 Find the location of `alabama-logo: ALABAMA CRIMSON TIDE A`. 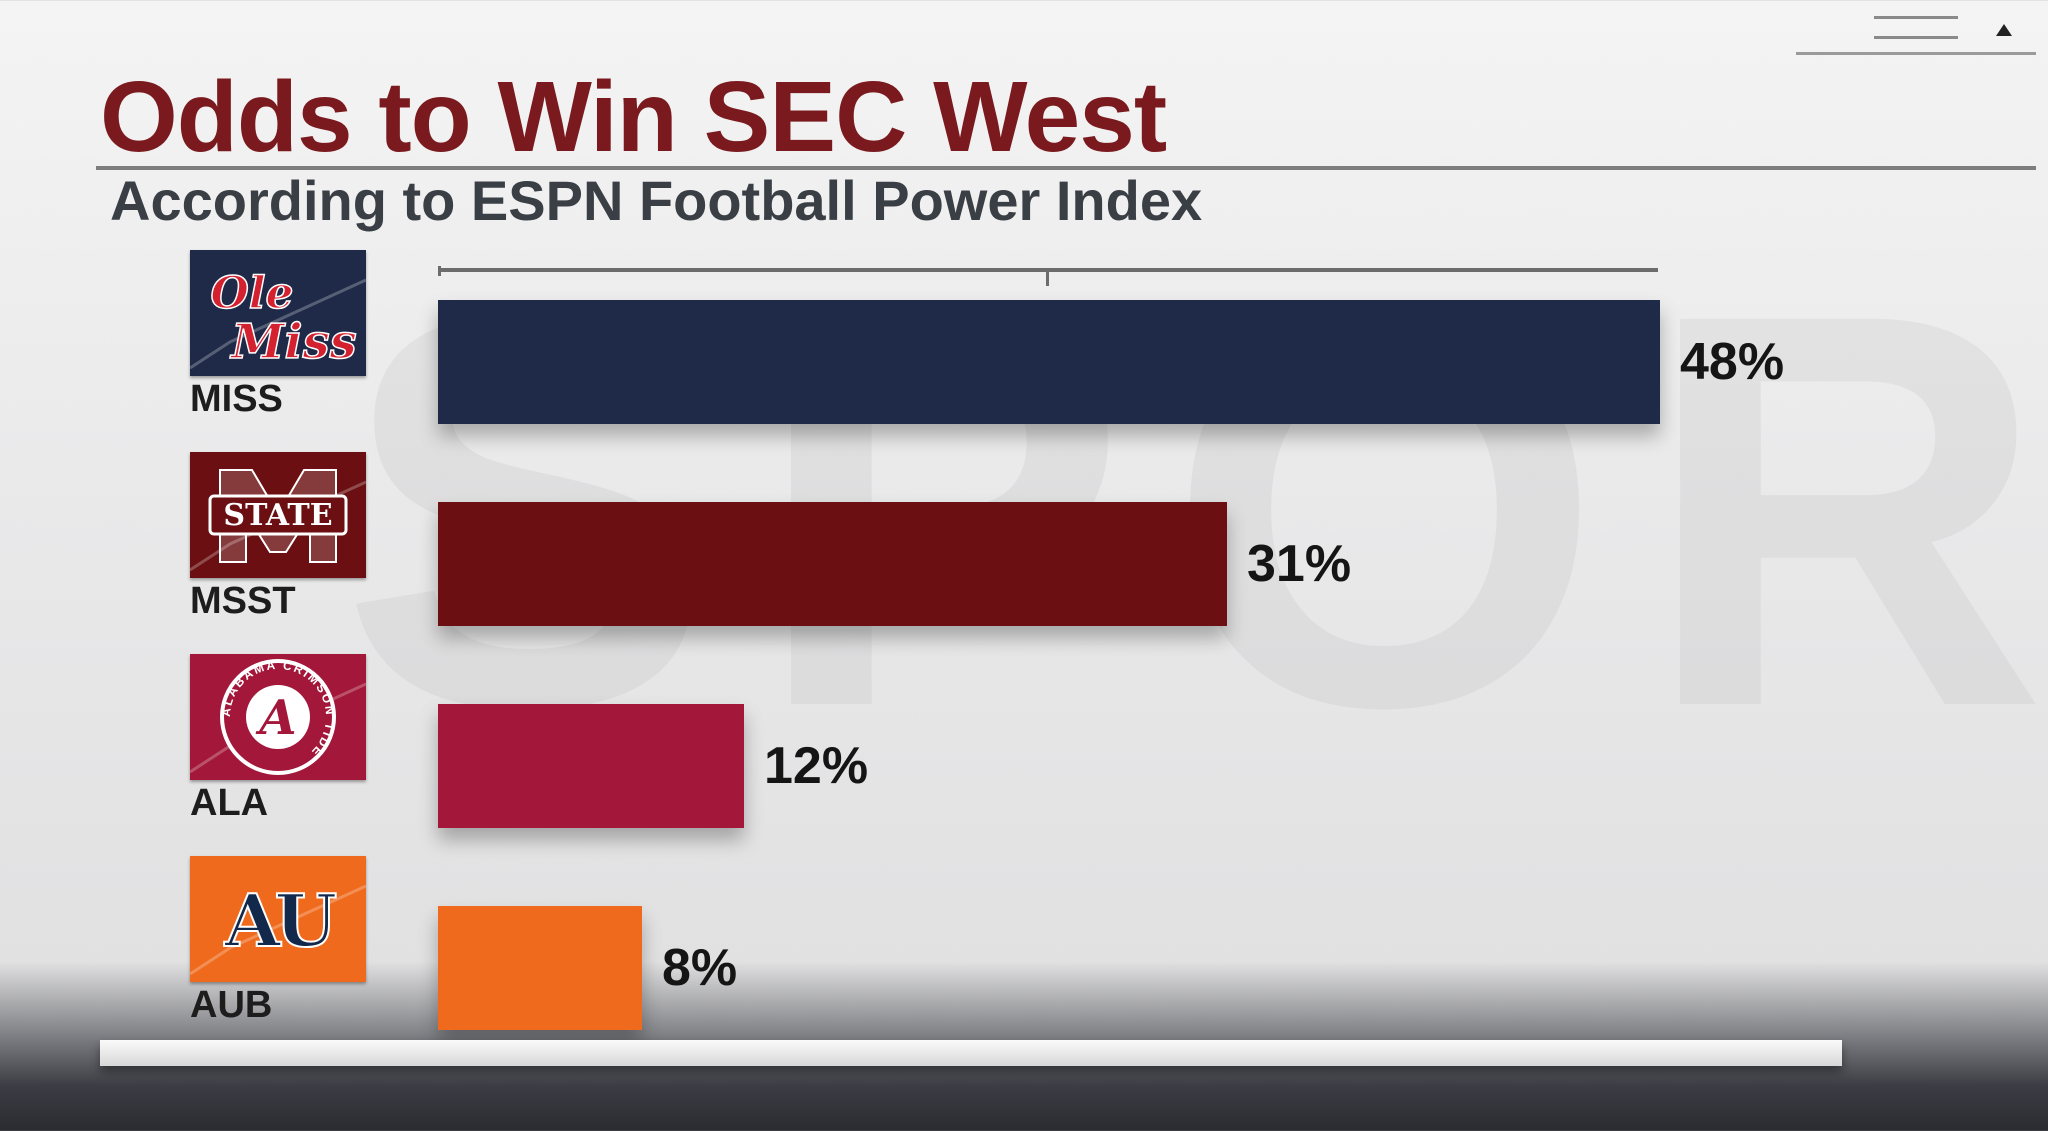

alabama-logo: ALABAMA CRIMSON TIDE A is located at coordinates (278, 717).